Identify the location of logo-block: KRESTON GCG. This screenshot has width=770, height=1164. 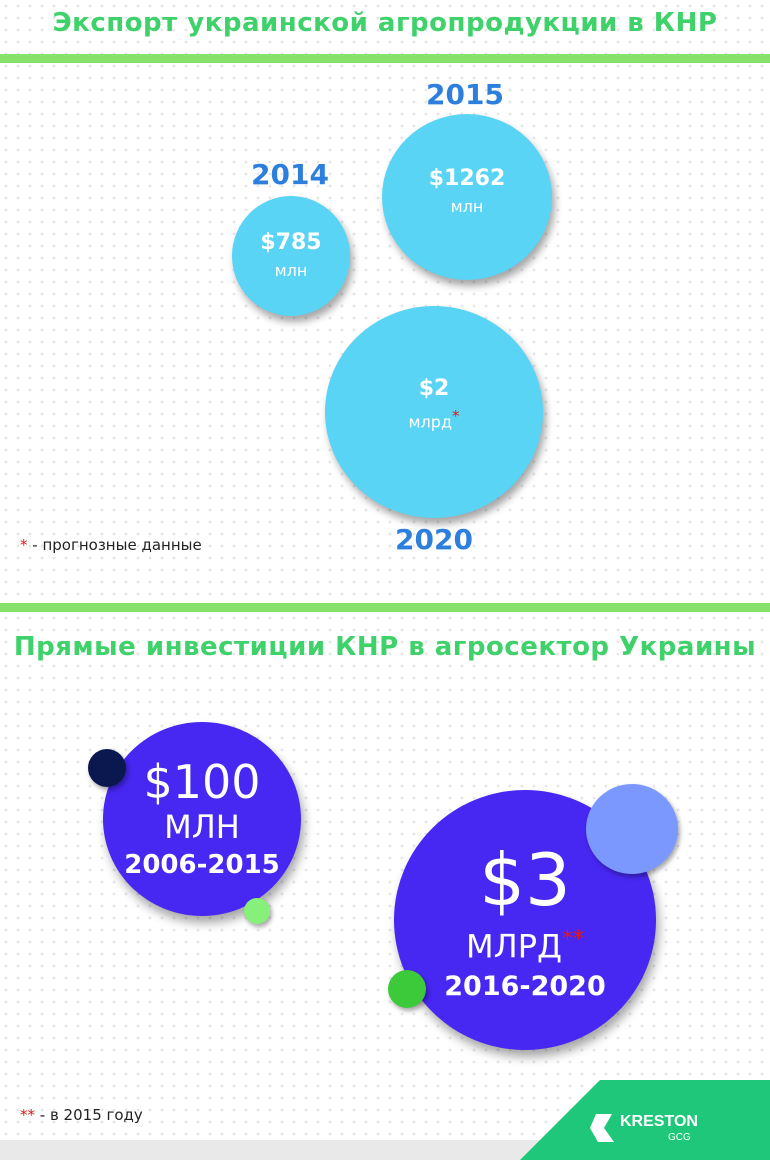
(645, 1120).